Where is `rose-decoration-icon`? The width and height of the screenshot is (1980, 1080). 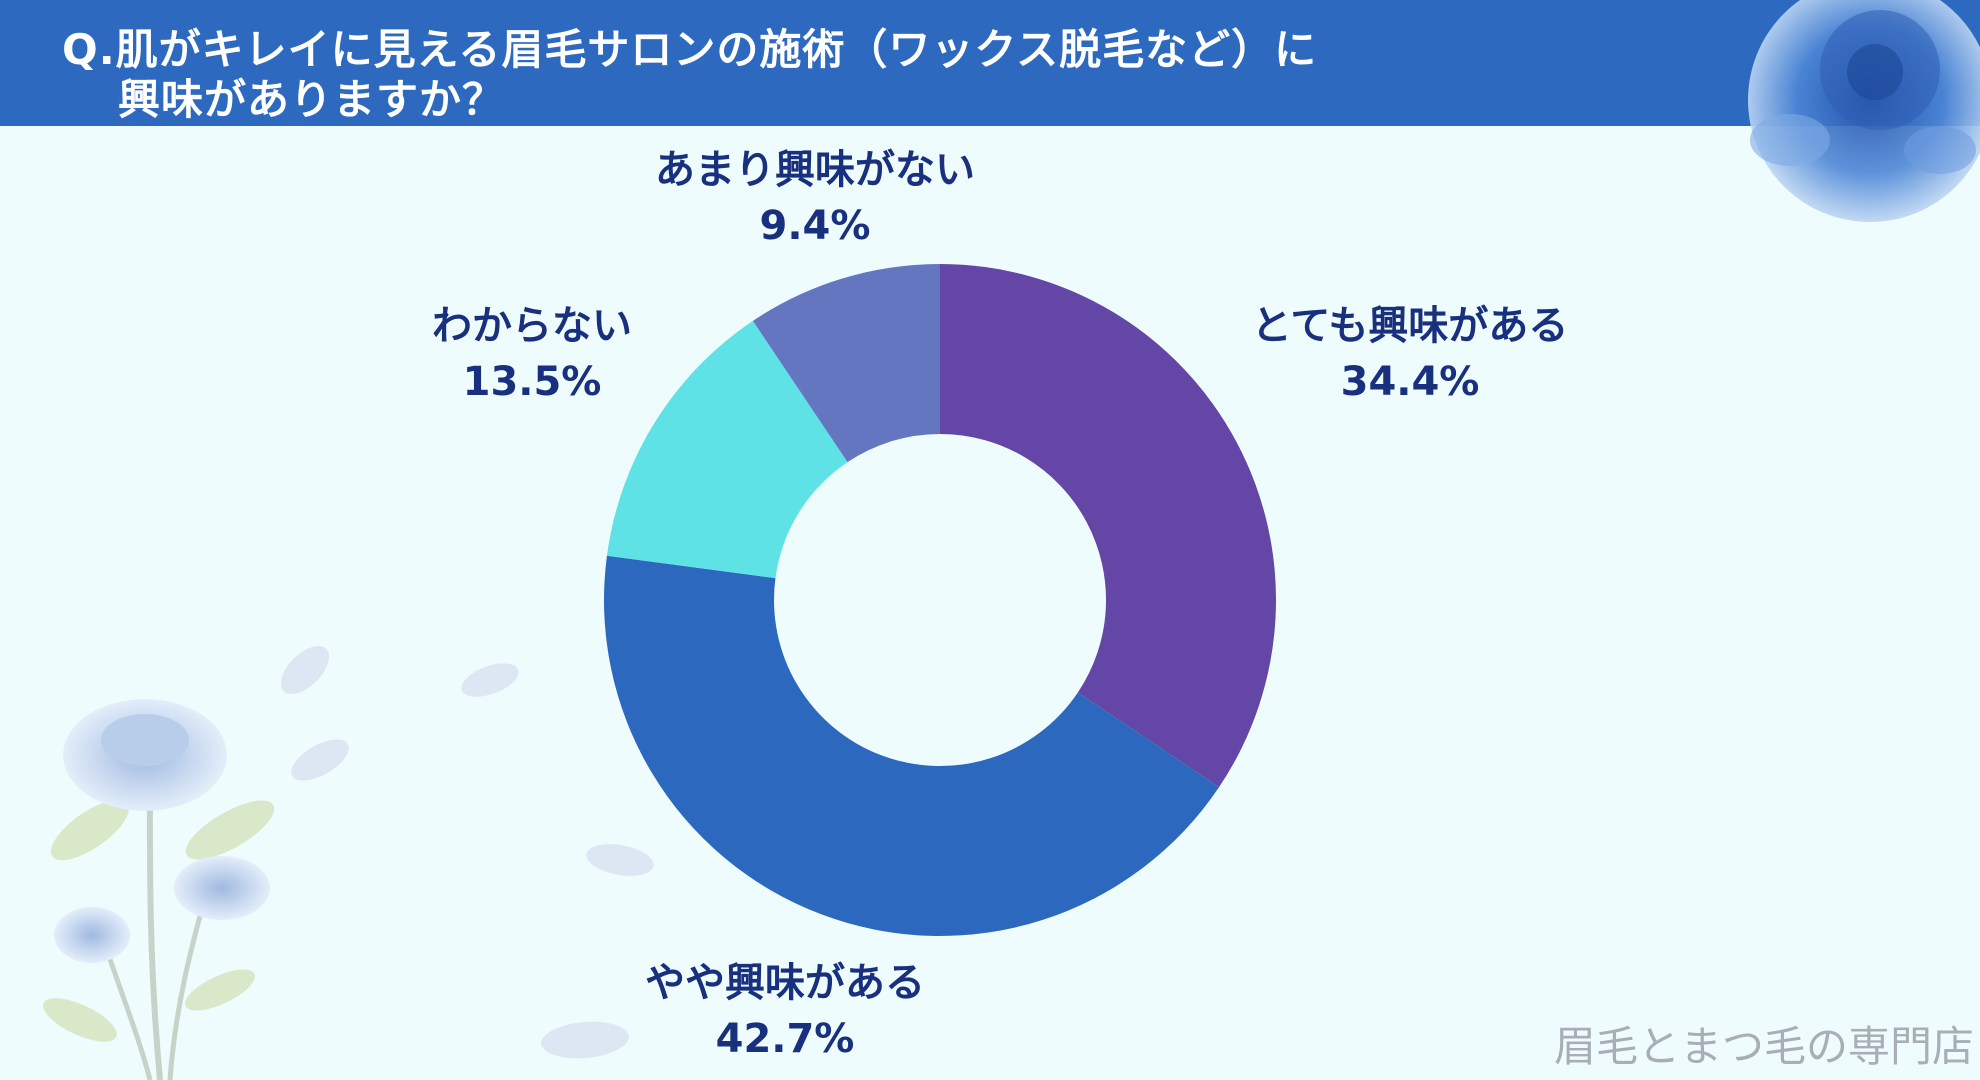
rose-decoration-icon is located at coordinates (1864, 111).